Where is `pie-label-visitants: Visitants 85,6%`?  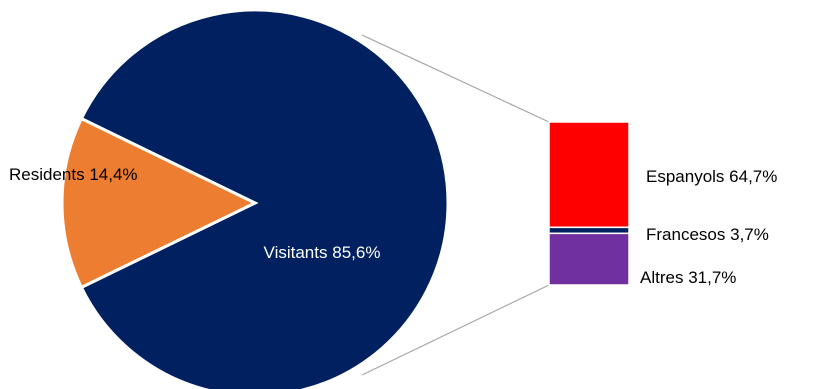 pie-label-visitants: Visitants 85,6% is located at coordinates (322, 252).